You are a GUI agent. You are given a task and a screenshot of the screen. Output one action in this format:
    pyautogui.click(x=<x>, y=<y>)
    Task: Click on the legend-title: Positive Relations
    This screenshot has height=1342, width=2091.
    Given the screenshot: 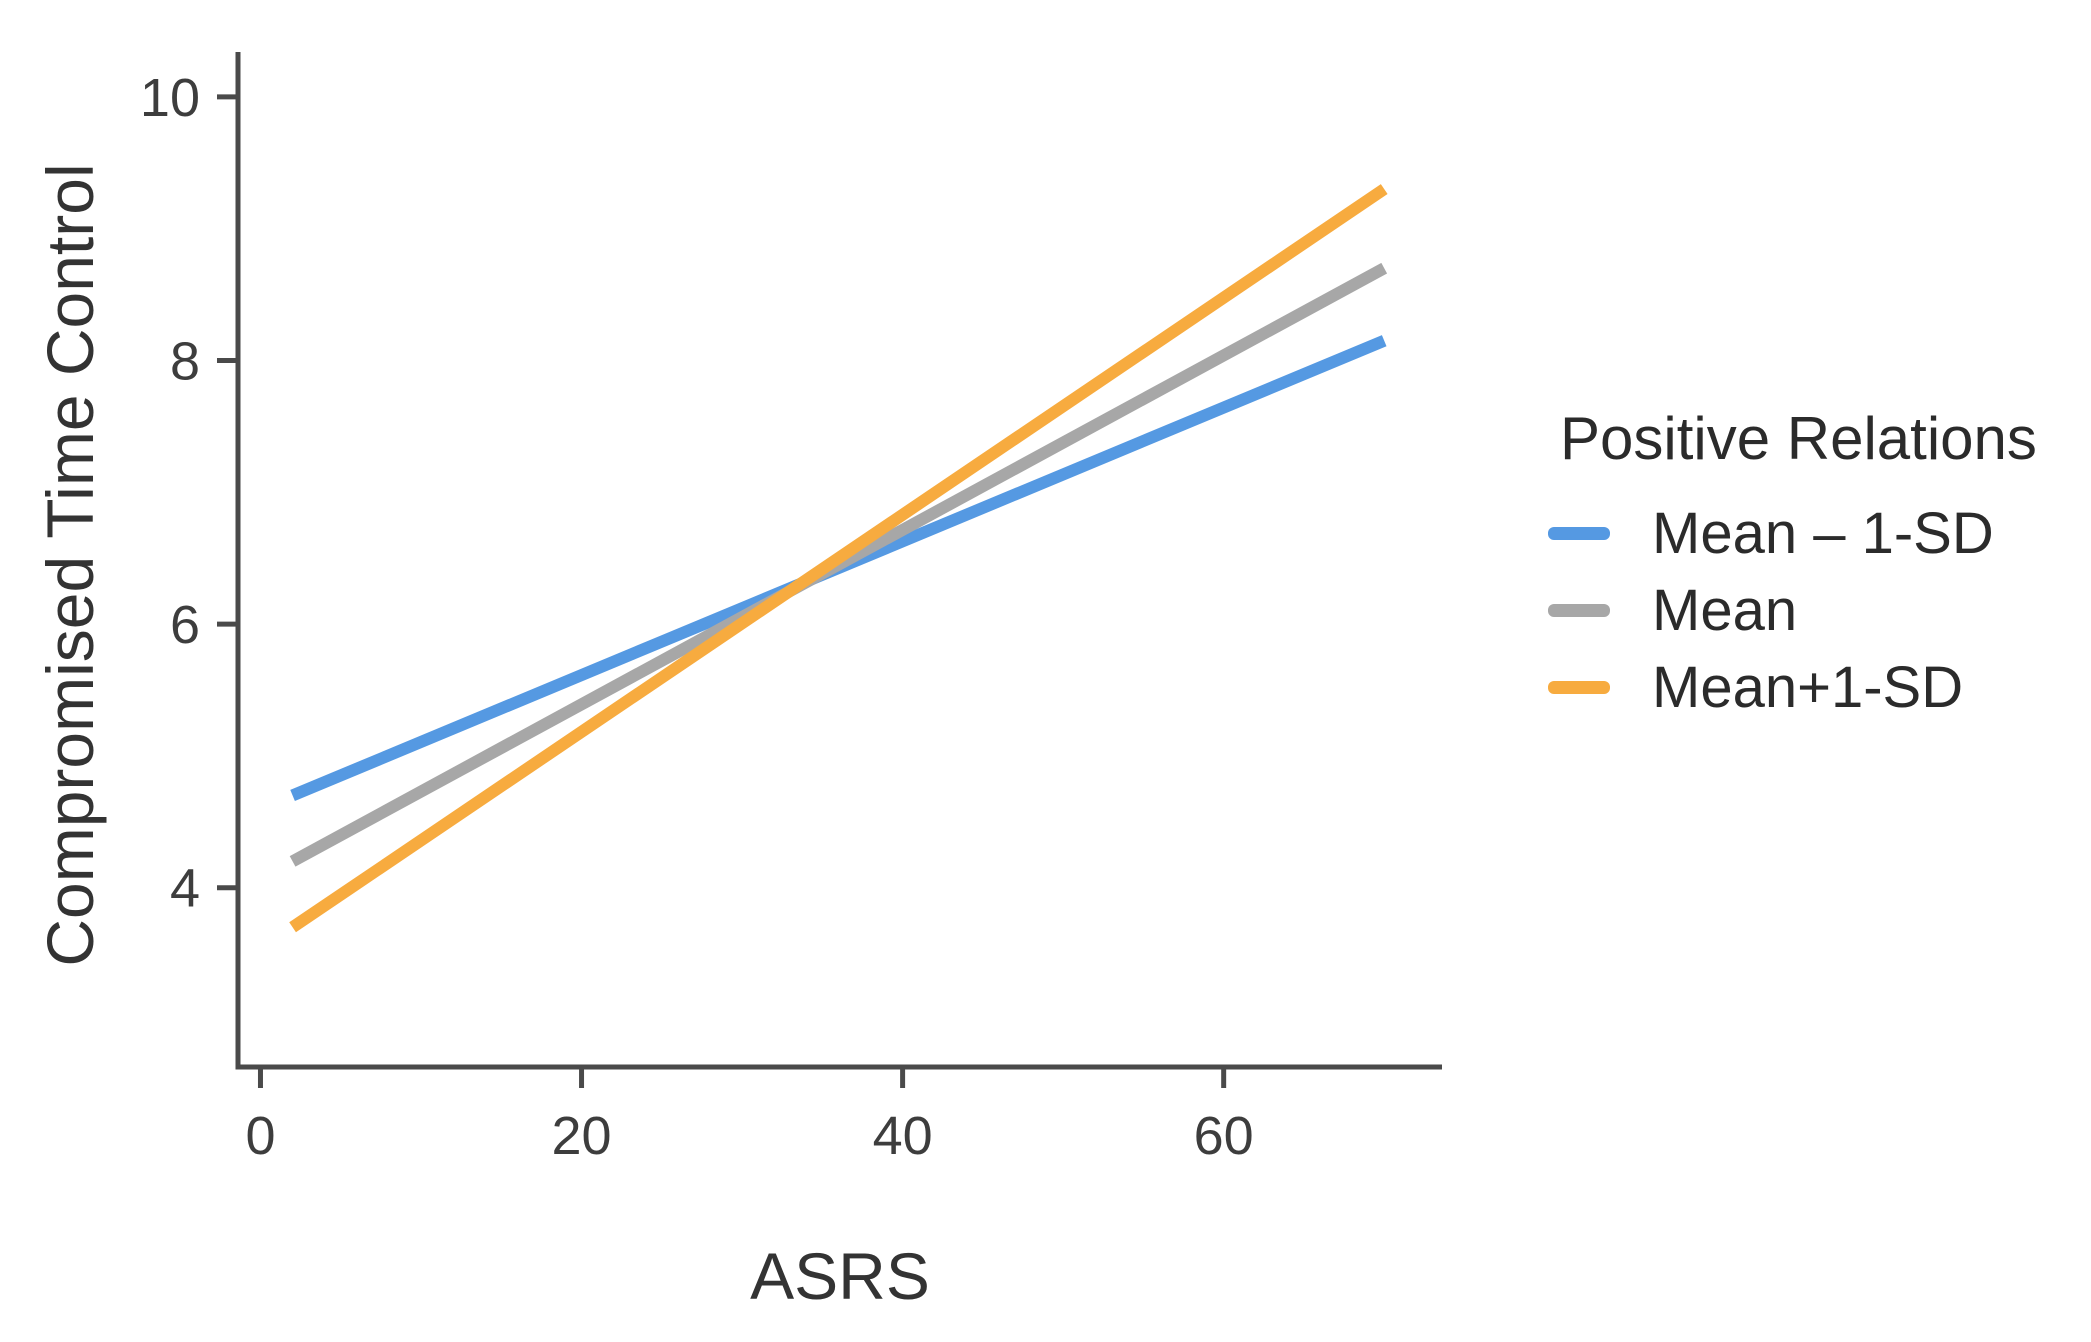 What is the action you would take?
    pyautogui.click(x=1798, y=438)
    